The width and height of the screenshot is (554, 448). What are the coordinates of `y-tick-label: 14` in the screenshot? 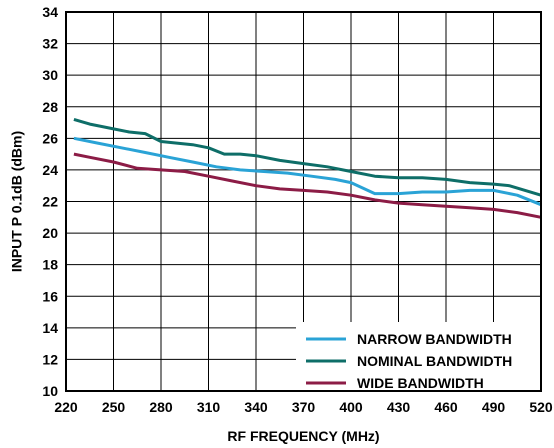 It's located at (50, 328).